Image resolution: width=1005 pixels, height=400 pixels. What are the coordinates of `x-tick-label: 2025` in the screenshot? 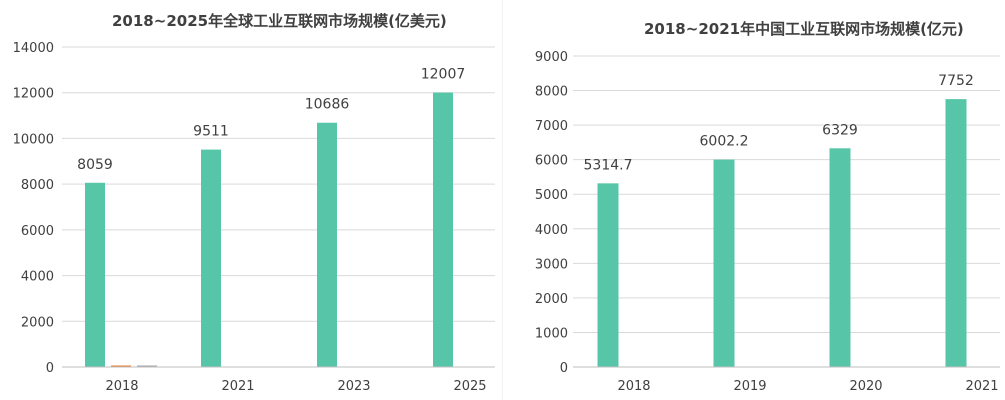 It's located at (469, 386).